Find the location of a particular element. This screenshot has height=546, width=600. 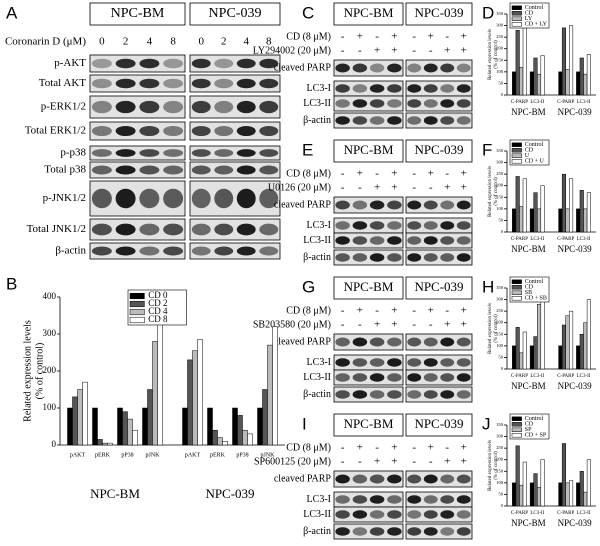

legend-box is located at coordinates (529, 15).